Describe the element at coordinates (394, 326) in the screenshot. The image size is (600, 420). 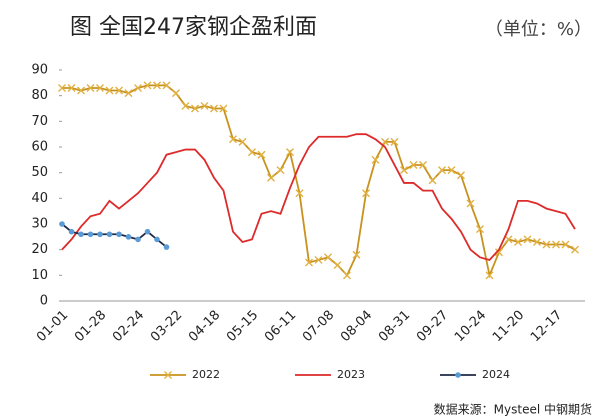
I see `x-tick-label: 08-31` at that location.